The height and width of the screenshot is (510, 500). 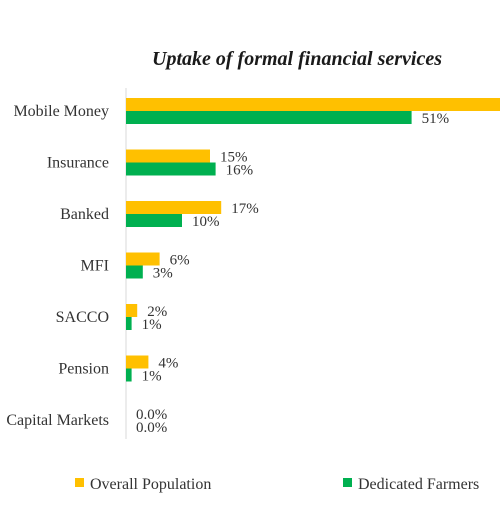 I want to click on data-label-dedicated-farmers-capital-markets: 0.0%, so click(x=151, y=428).